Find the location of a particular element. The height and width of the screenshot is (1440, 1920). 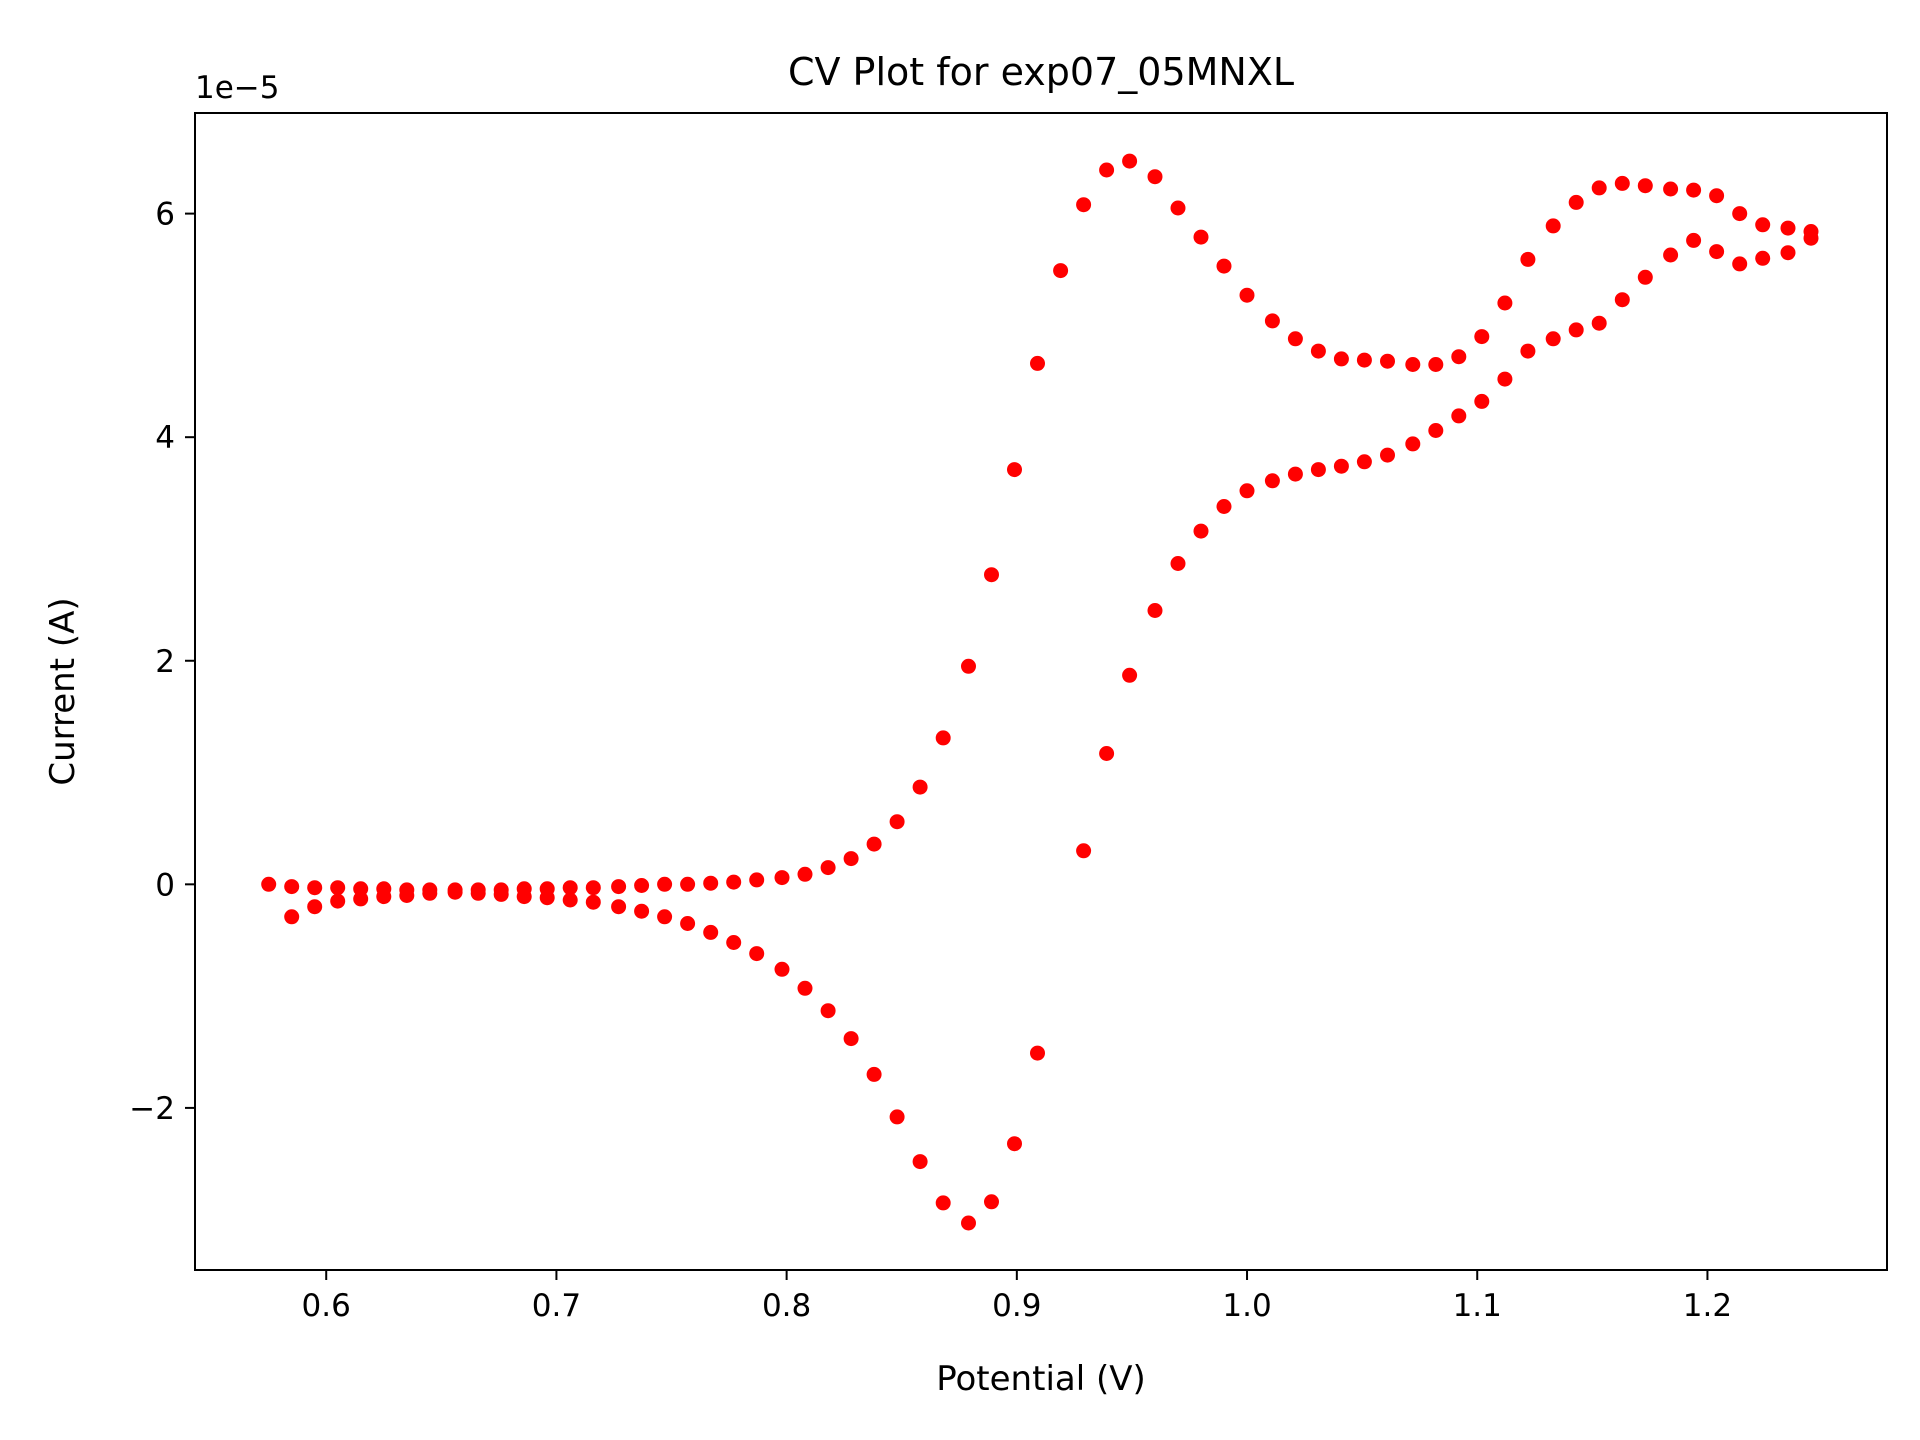

chart-title: CV Plot for exp07_05MNXL is located at coordinates (1041, 72).